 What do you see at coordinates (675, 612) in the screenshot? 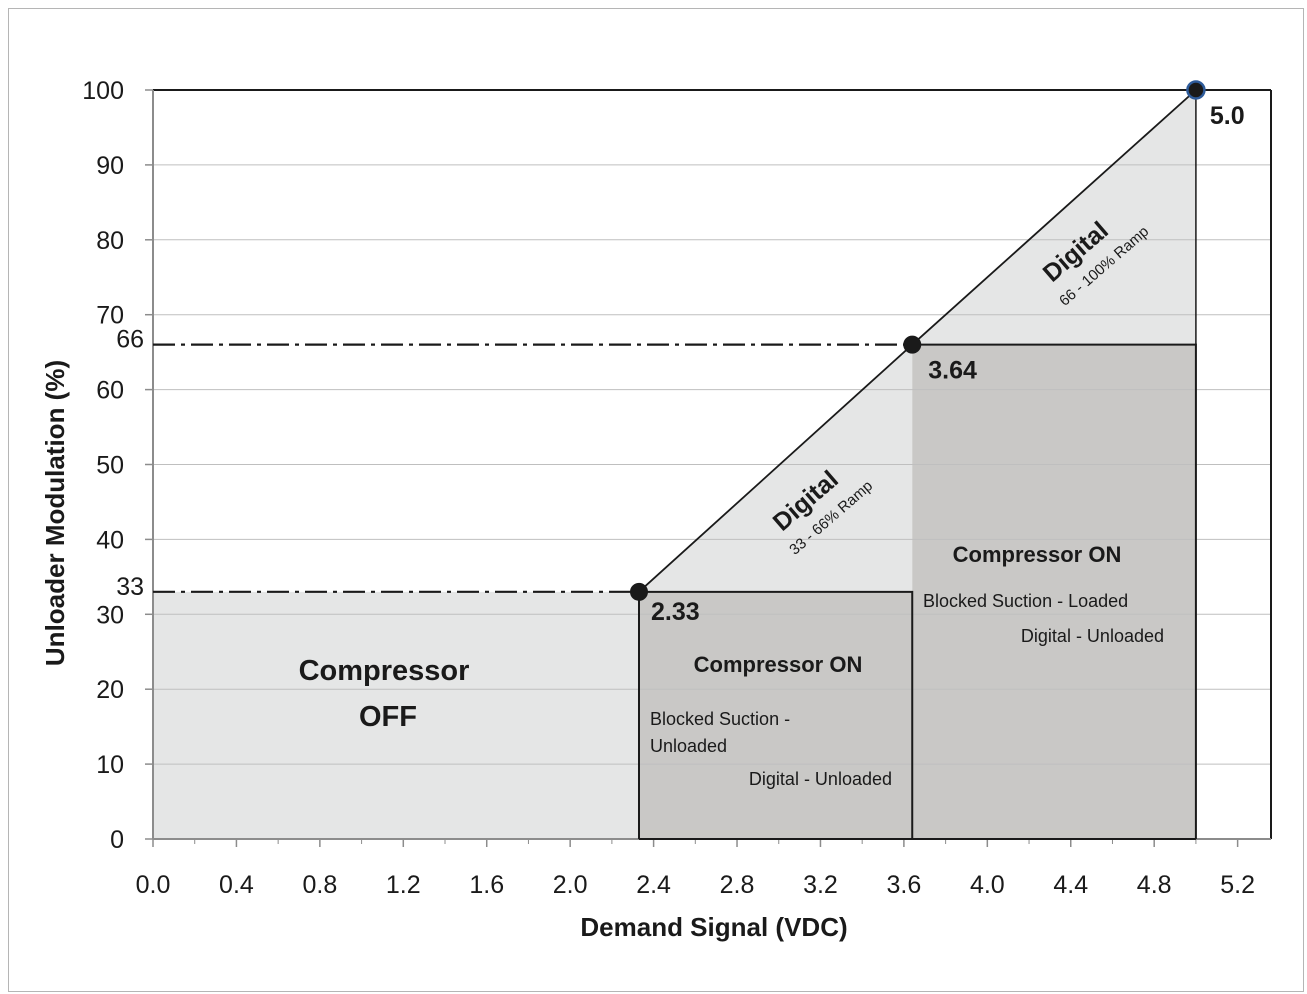
I see `data-label-2.33: 2.33` at bounding box center [675, 612].